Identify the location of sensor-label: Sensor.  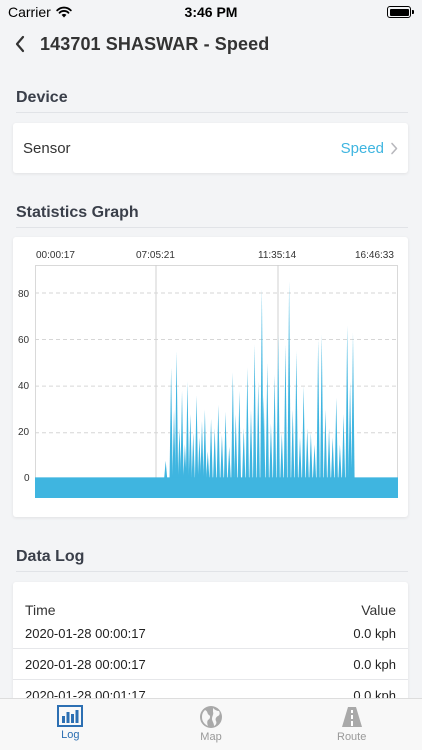
(47, 148).